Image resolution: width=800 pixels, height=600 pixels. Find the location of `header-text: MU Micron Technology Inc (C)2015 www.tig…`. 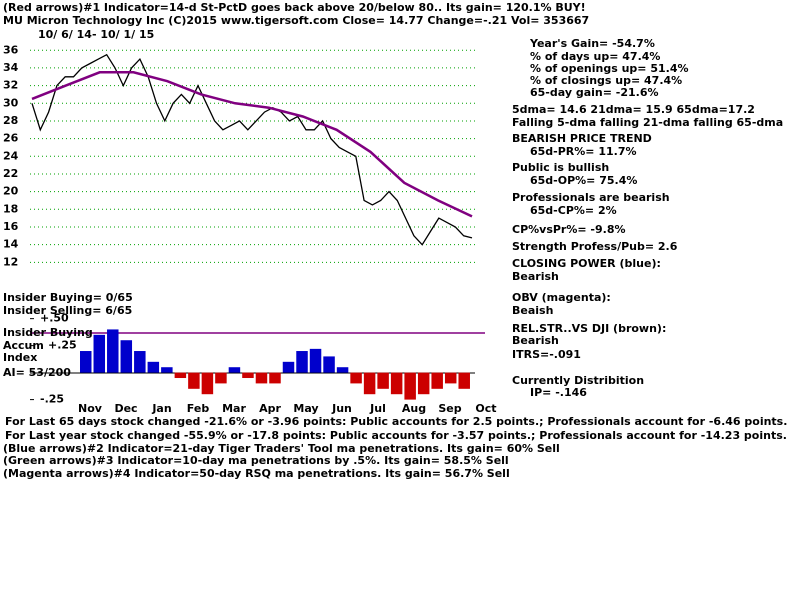

header-text: MU Micron Technology Inc (C)2015 www.tig… is located at coordinates (296, 20).